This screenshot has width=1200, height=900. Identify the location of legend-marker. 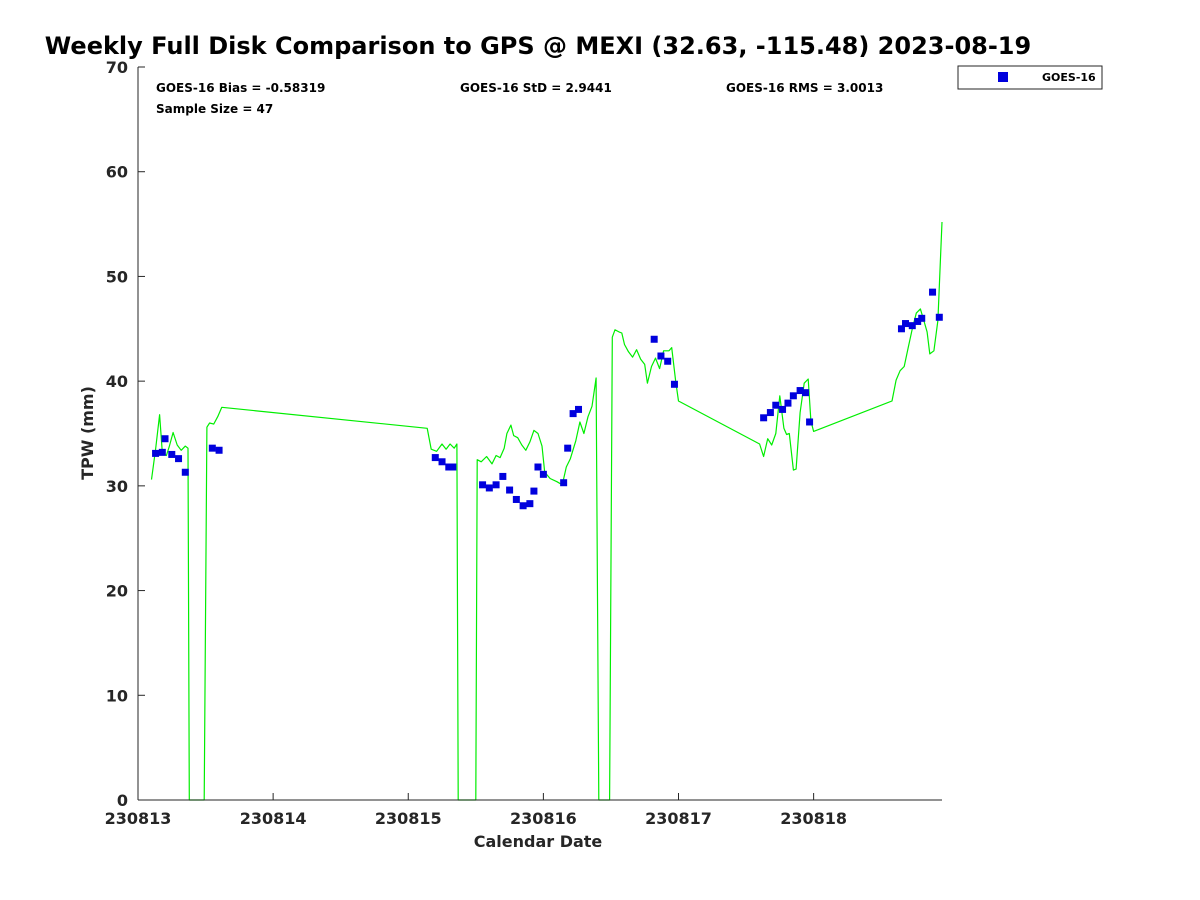
(1003, 77).